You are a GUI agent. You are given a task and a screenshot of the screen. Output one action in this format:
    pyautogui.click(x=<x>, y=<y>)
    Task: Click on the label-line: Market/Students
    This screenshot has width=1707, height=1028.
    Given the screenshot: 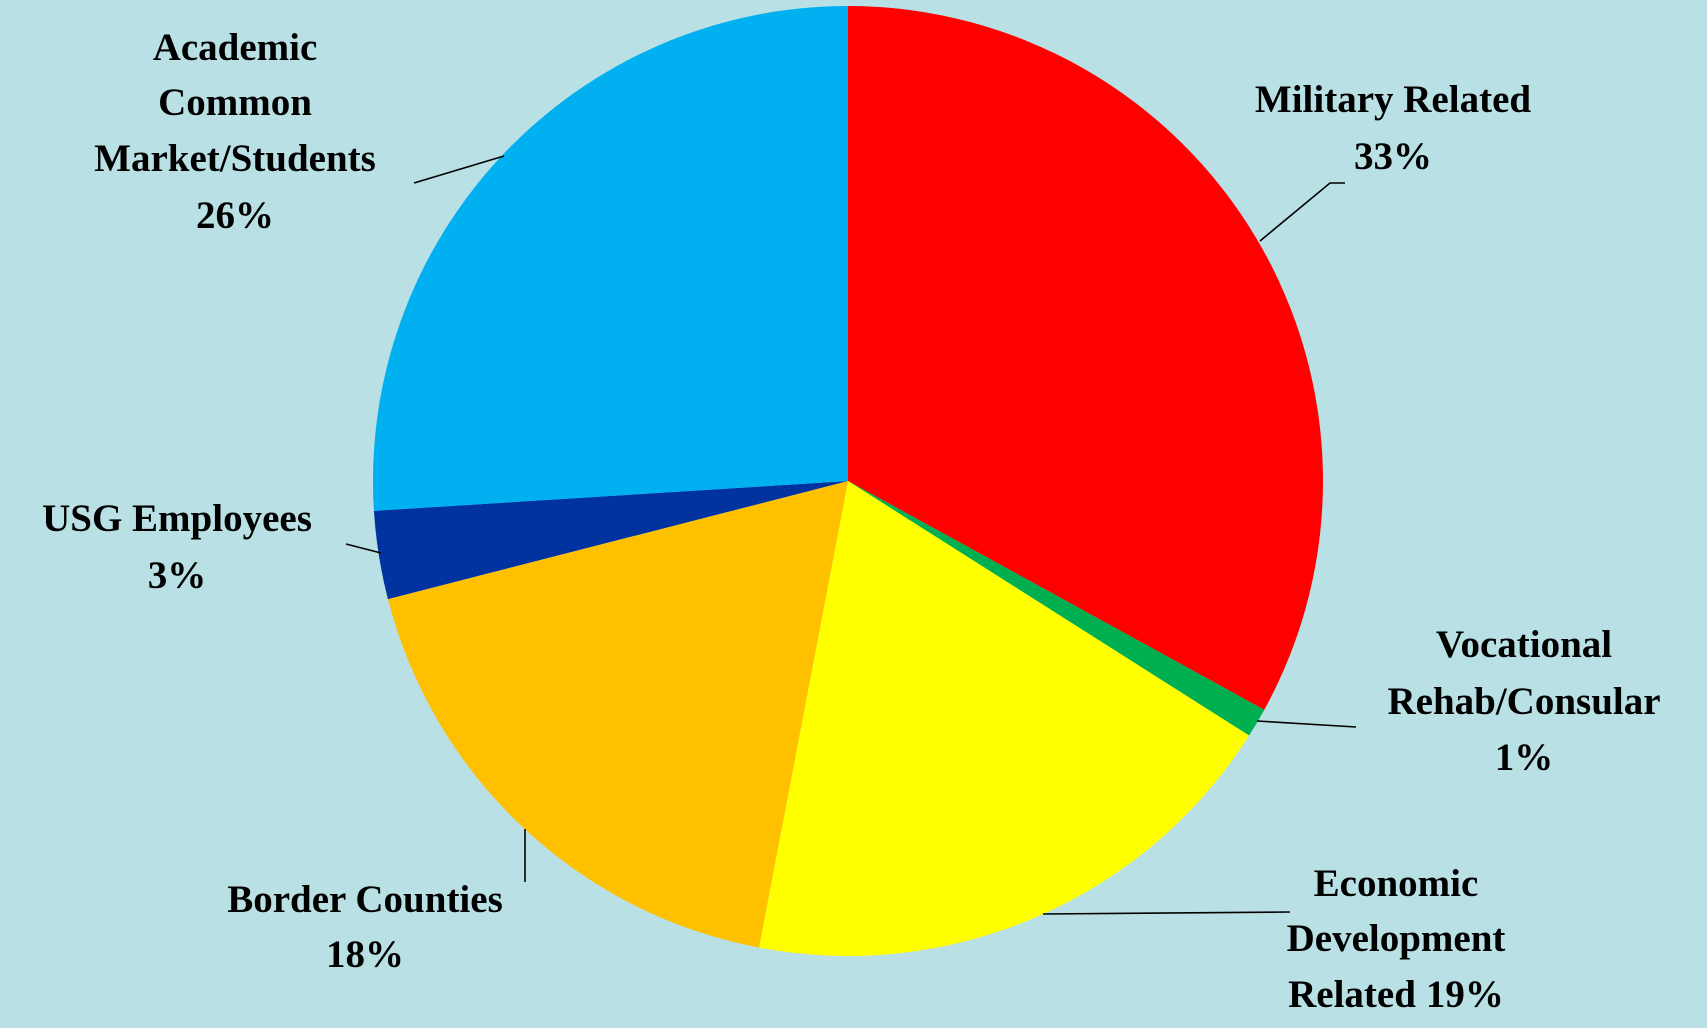 What is the action you would take?
    pyautogui.click(x=235, y=158)
    